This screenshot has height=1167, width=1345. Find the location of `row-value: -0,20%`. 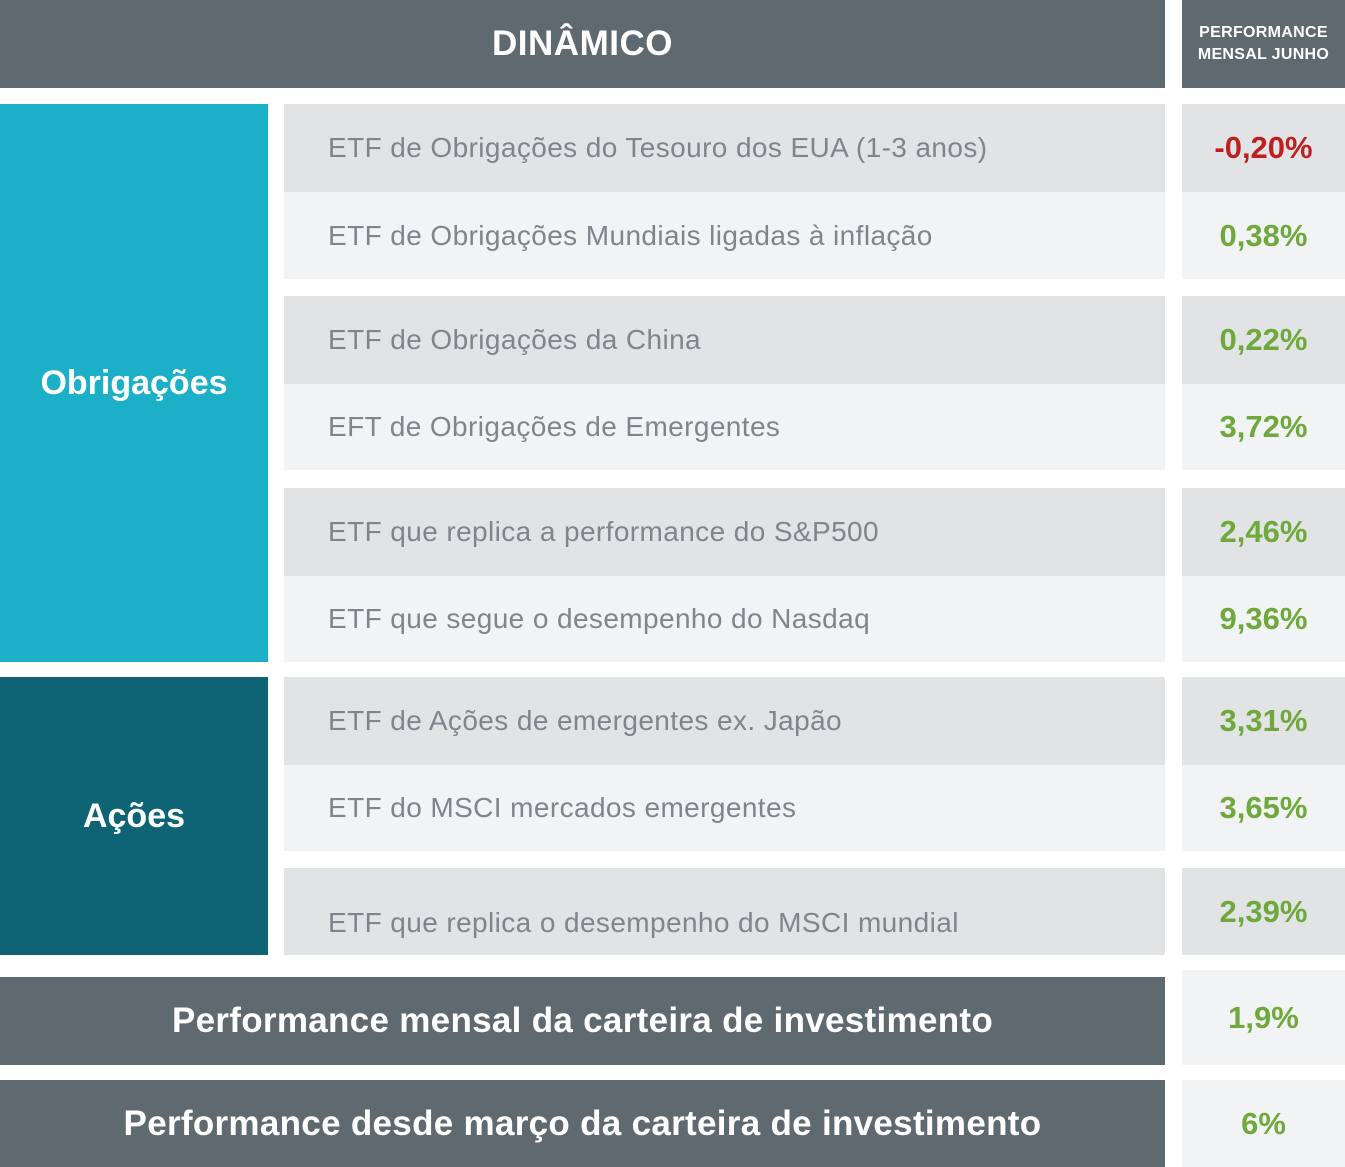

row-value: -0,20% is located at coordinates (1263, 148).